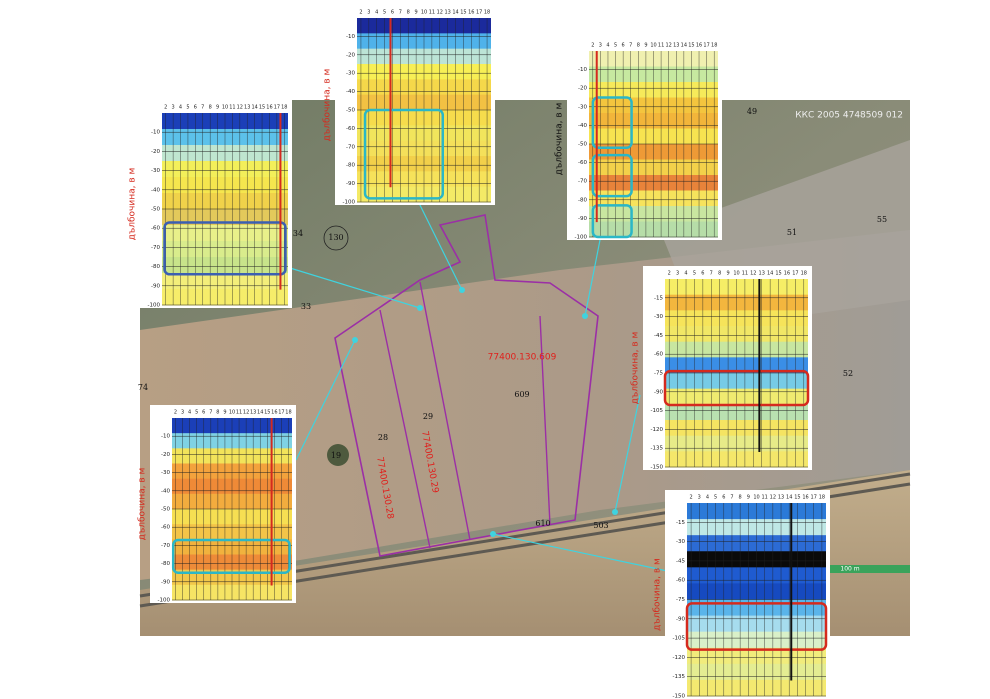 This screenshot has width=990, height=699. Describe the element at coordinates (143, 387) in the screenshot. I see `parcel-id: 74` at that location.